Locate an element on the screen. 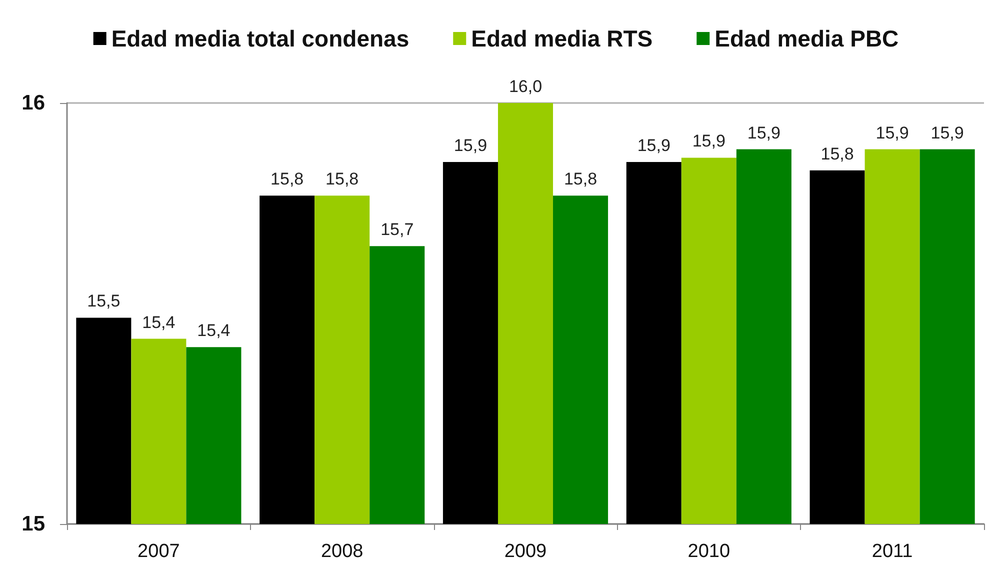 This screenshot has width=992, height=579. x-tick-label: 2008 is located at coordinates (342, 551).